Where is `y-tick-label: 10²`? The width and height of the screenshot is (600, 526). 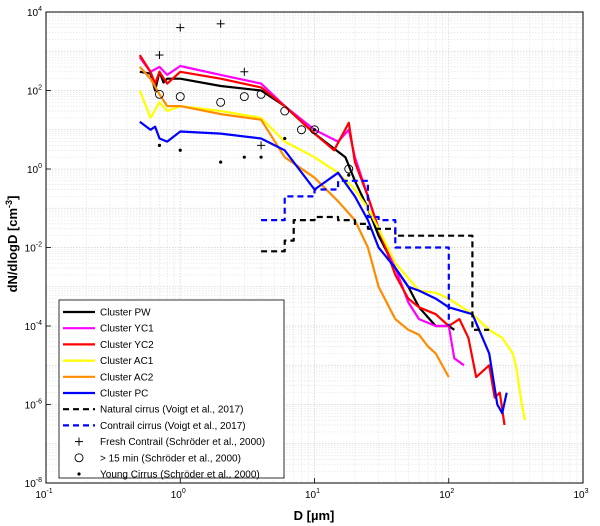 y-tick-label: 10² is located at coordinates (34, 91).